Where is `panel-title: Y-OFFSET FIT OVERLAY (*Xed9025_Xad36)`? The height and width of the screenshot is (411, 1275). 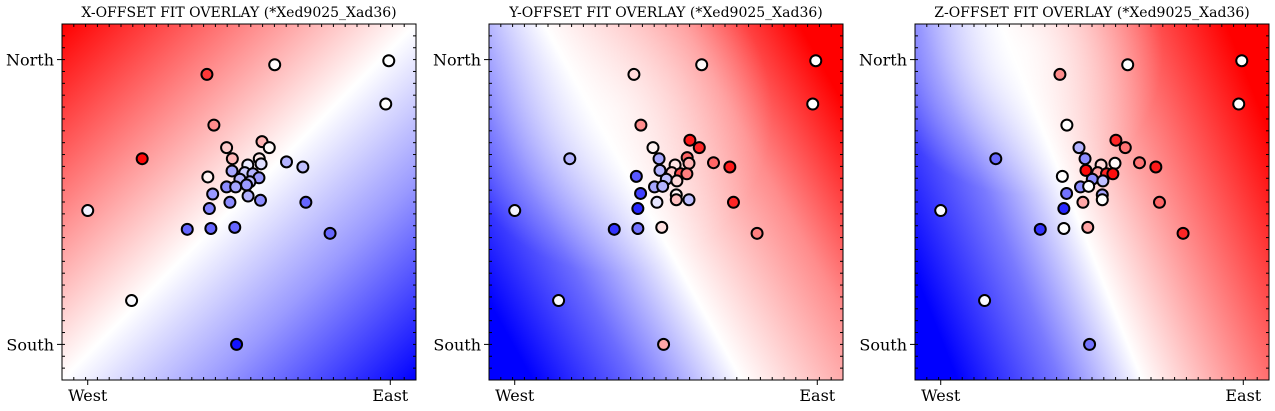 panel-title: Y-OFFSET FIT OVERLAY (*Xed9025_Xad36) is located at coordinates (665, 13).